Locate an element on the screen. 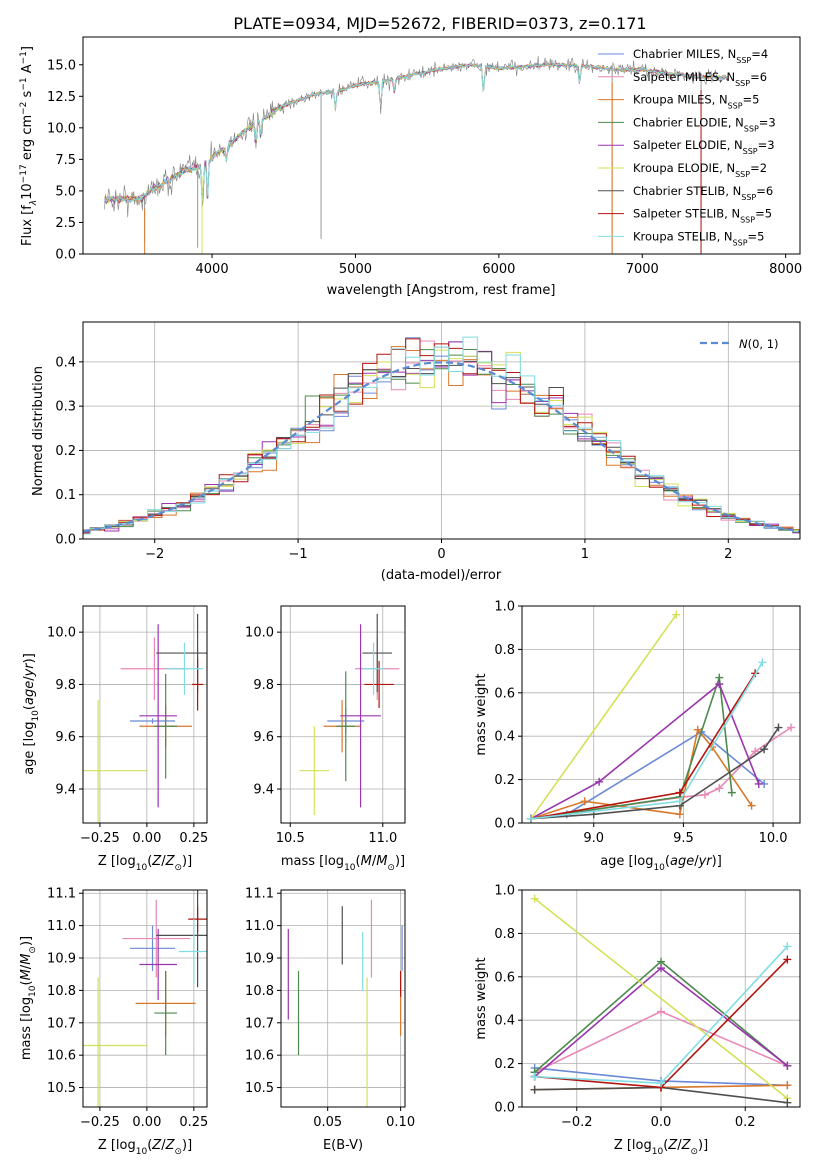  y-axis-label: Normed distribution is located at coordinates (38, 431).